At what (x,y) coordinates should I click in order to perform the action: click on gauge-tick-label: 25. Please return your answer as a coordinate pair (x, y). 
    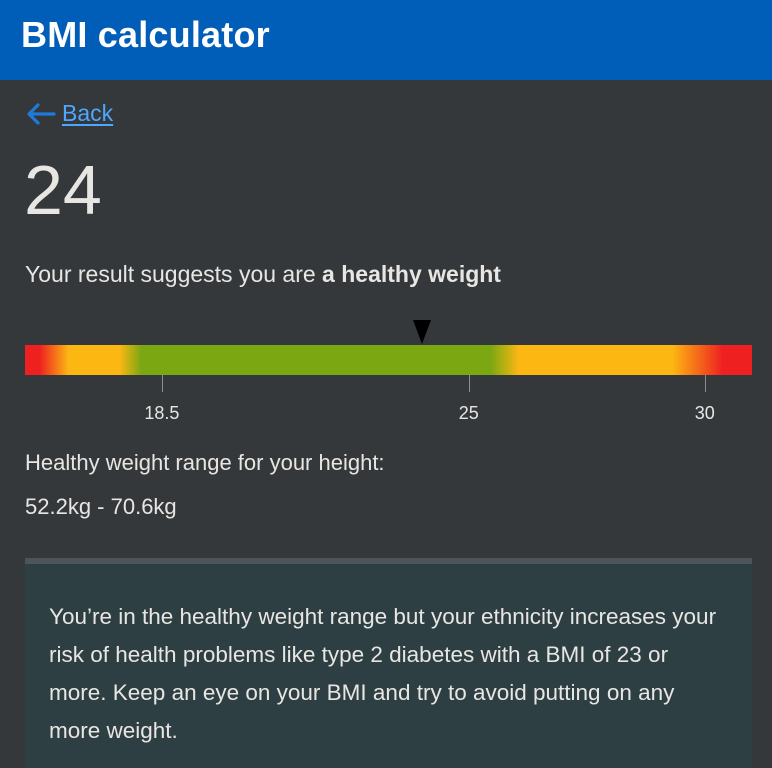
    Looking at the image, I should click on (468, 413).